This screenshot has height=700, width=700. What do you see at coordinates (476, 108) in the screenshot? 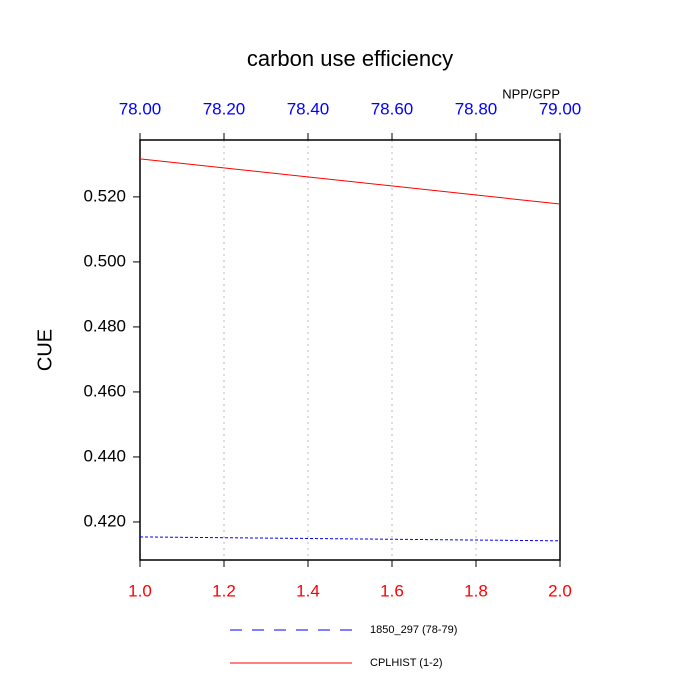
I see `x2-tick-label: 78.80` at bounding box center [476, 108].